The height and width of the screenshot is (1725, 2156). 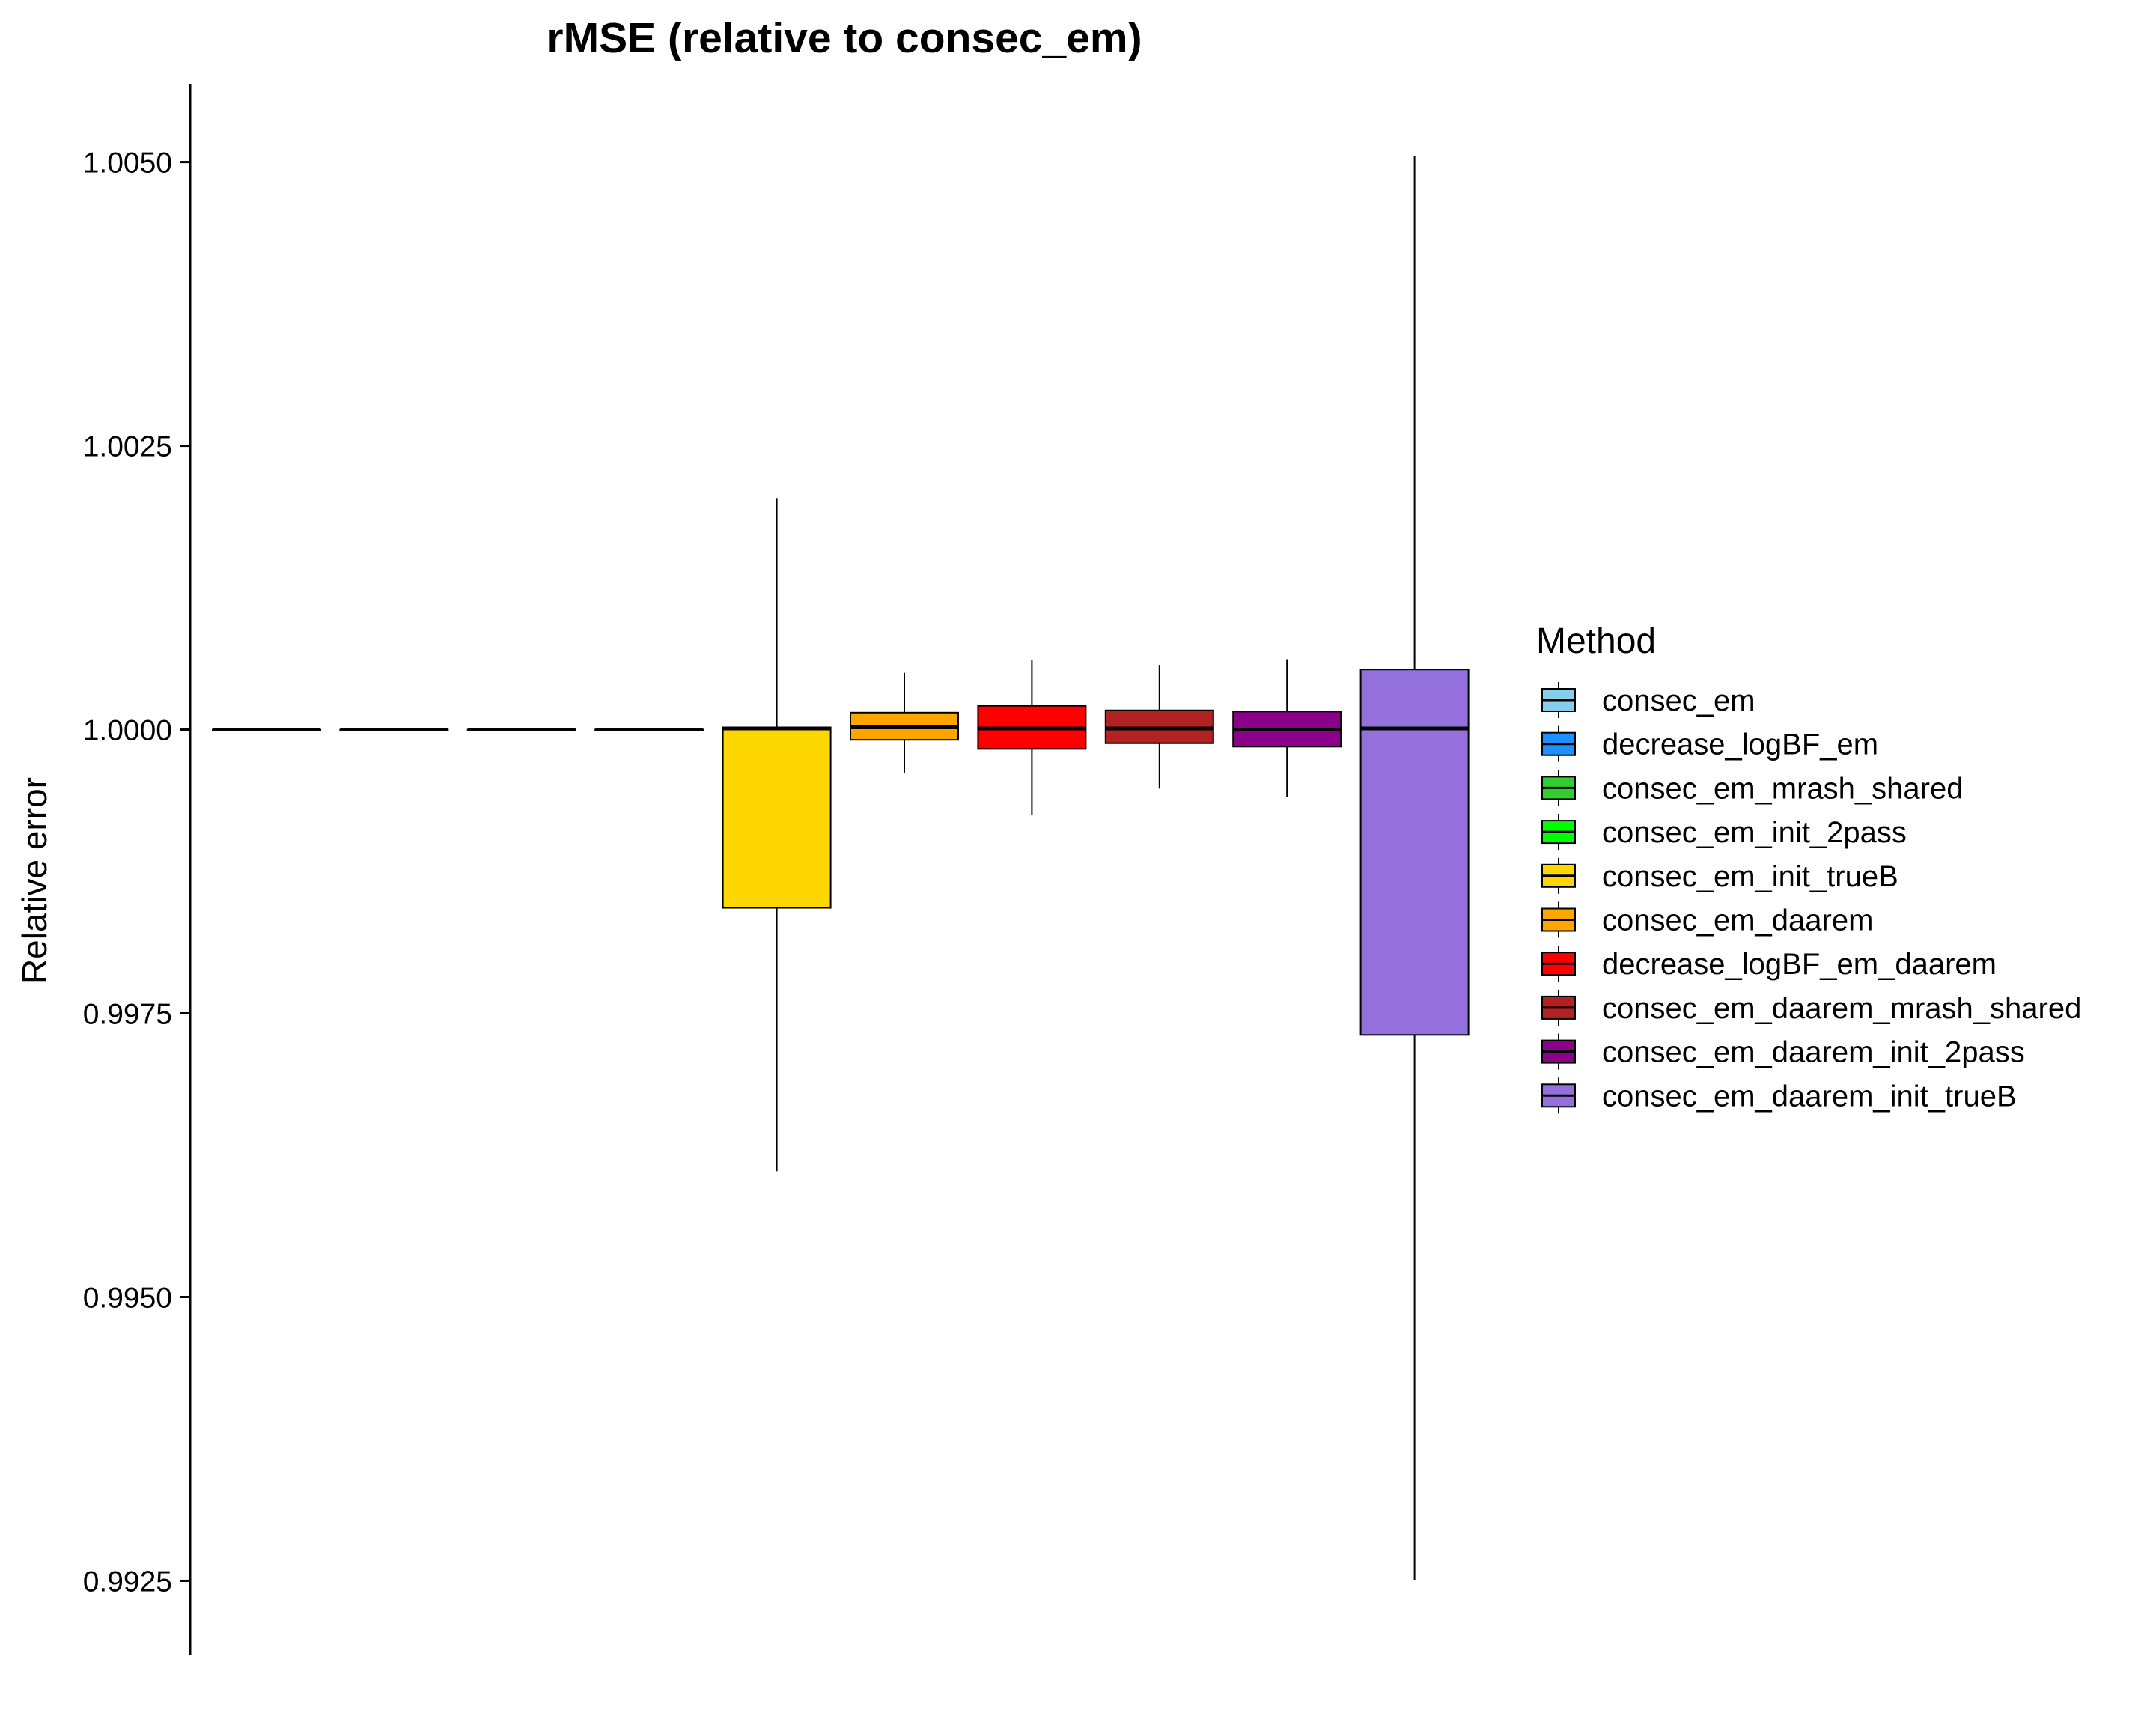 I want to click on legend-item: consec_em, so click(x=1648, y=700).